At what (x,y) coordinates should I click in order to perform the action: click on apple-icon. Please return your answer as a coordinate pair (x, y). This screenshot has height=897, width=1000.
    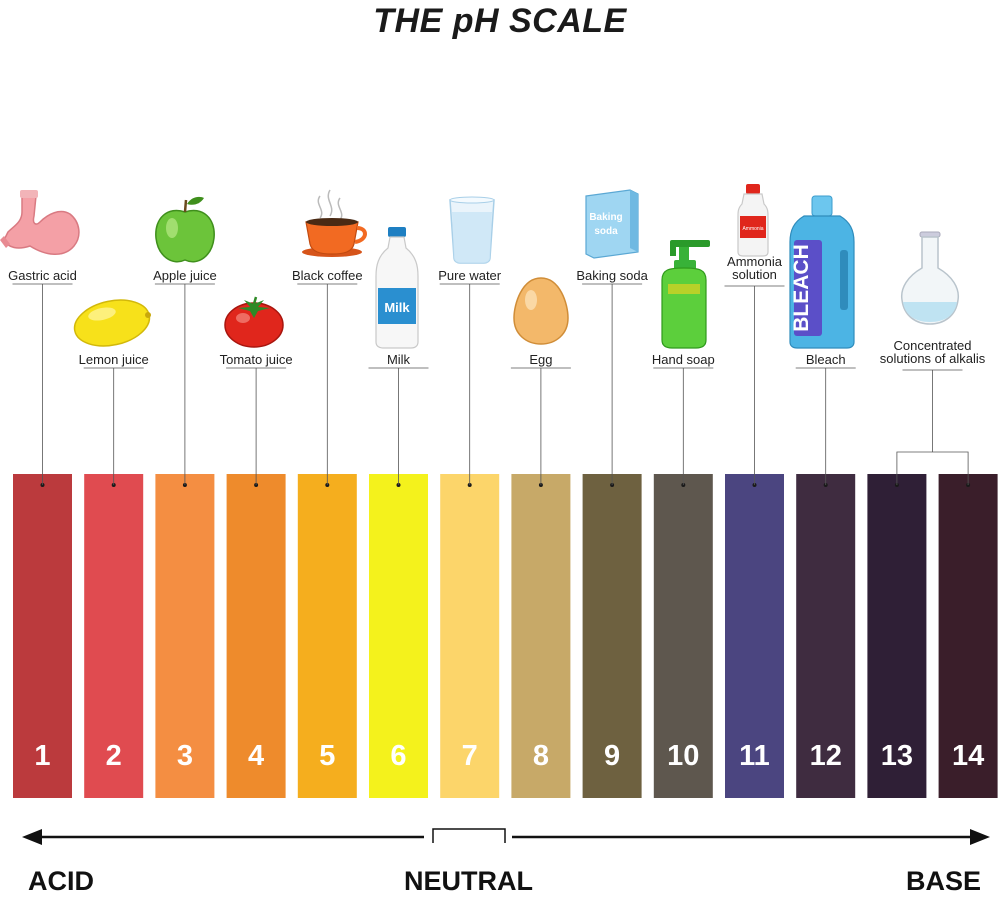
    Looking at the image, I should click on (185, 229).